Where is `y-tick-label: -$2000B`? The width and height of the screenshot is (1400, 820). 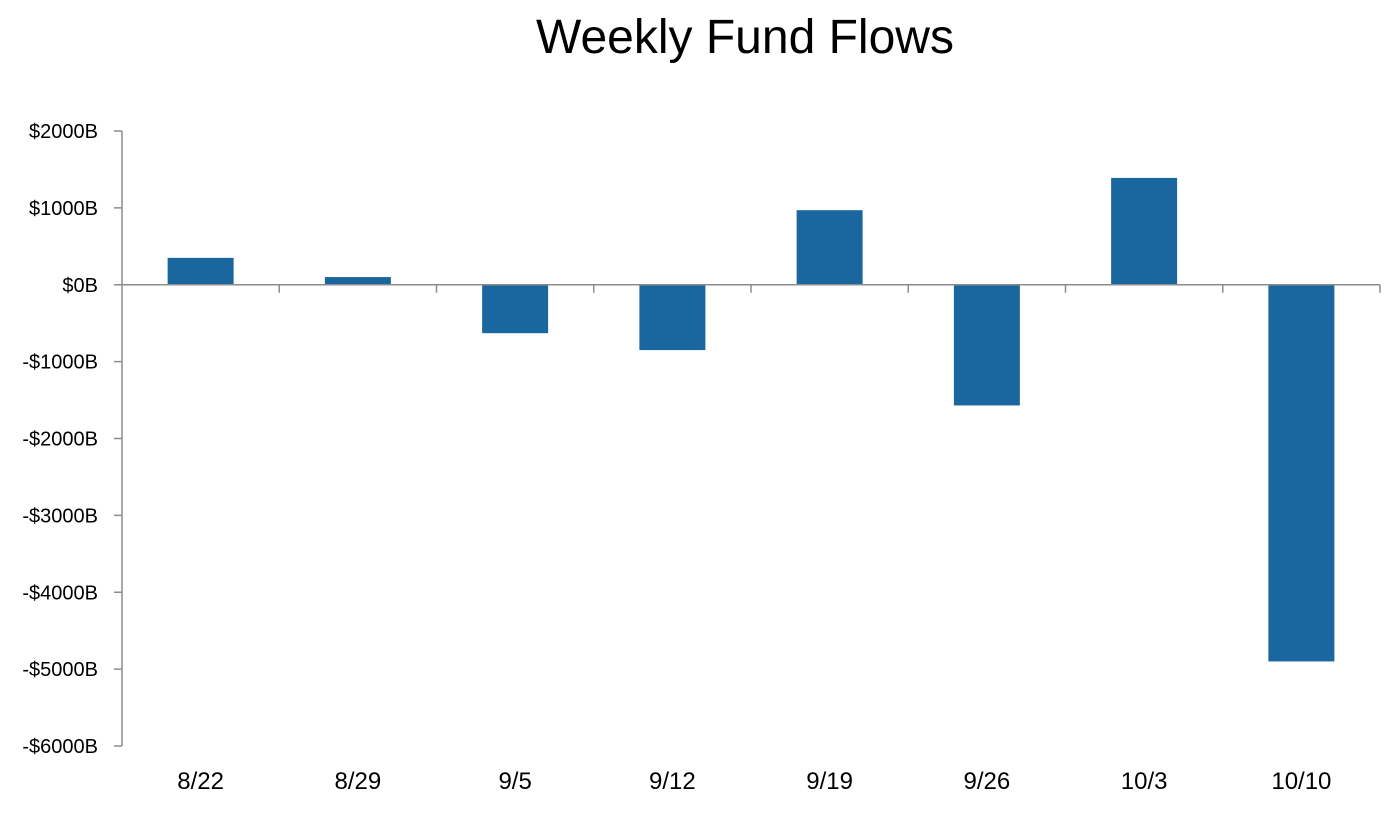 y-tick-label: -$2000B is located at coordinates (60, 440).